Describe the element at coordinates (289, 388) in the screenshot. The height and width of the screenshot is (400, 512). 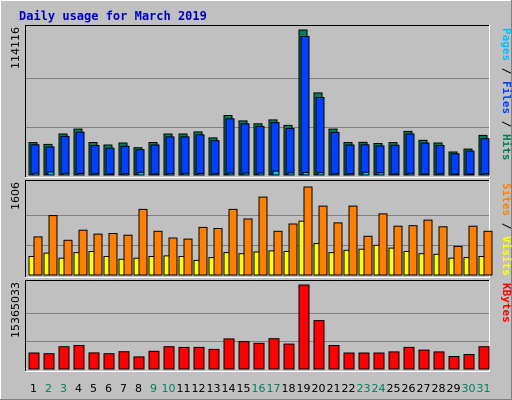
I see `x-tick-label: 18` at that location.